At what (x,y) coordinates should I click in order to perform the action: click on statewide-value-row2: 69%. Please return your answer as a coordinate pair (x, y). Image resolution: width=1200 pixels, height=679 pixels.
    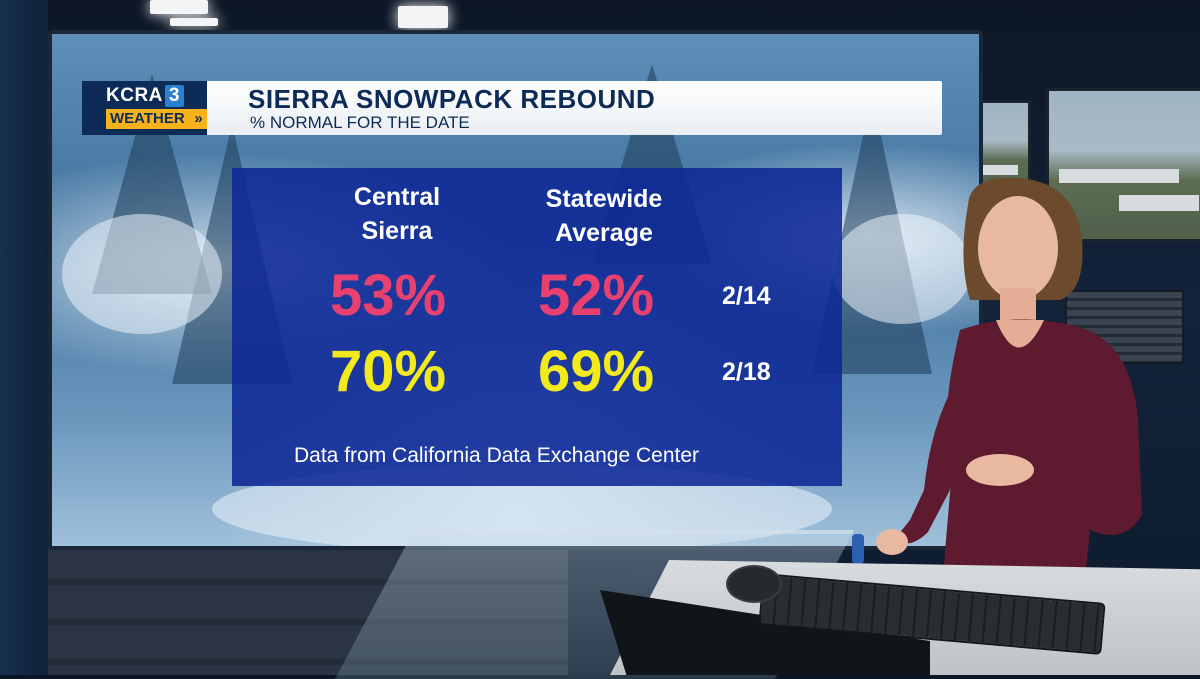
    Looking at the image, I should click on (596, 371).